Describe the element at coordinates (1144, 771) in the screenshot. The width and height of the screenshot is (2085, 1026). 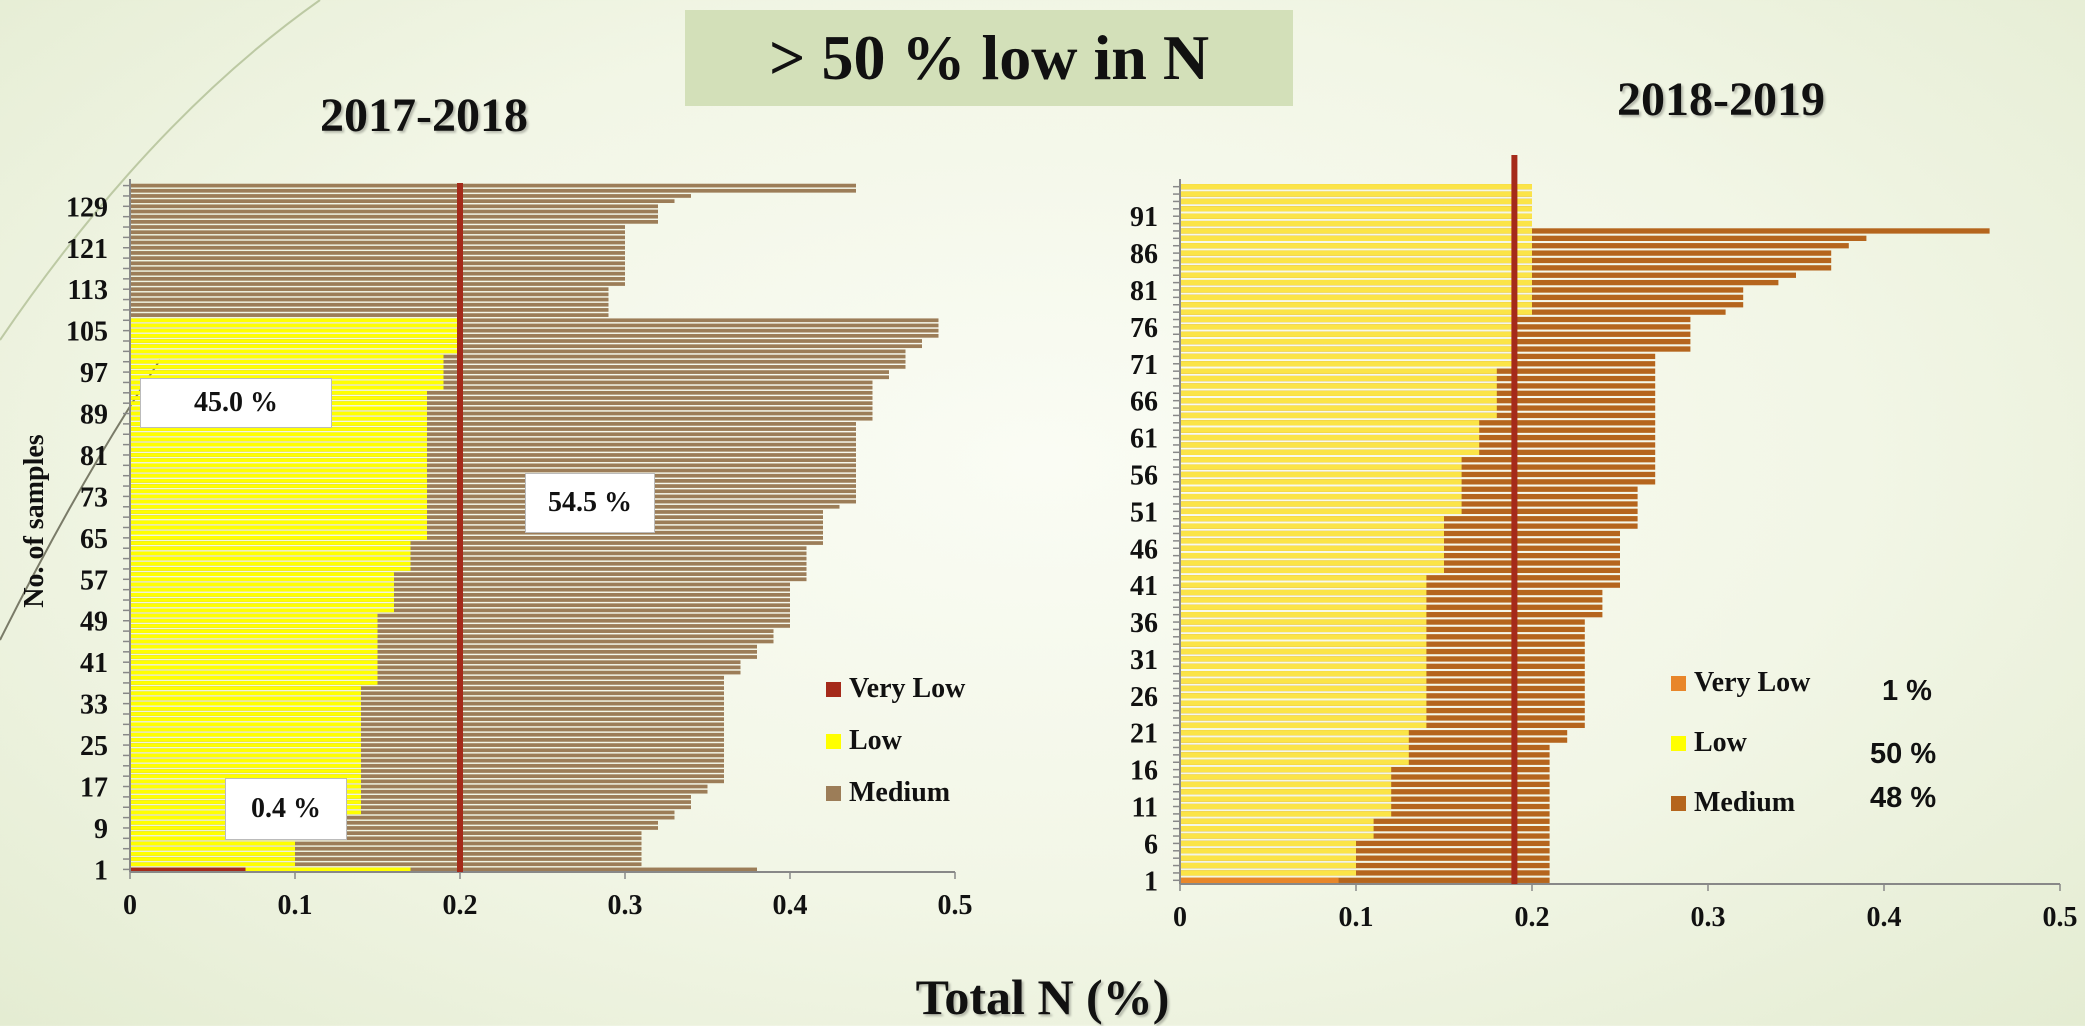
I see `y-tick-label: 16` at that location.